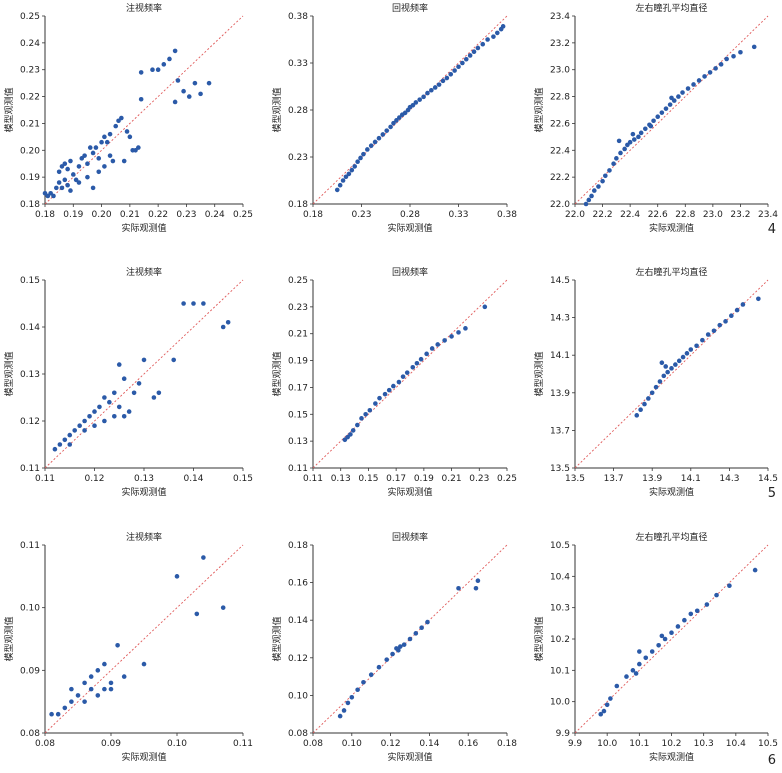  What do you see at coordinates (30, 375) in the screenshot?
I see `y-tick-label: 0.13` at bounding box center [30, 375].